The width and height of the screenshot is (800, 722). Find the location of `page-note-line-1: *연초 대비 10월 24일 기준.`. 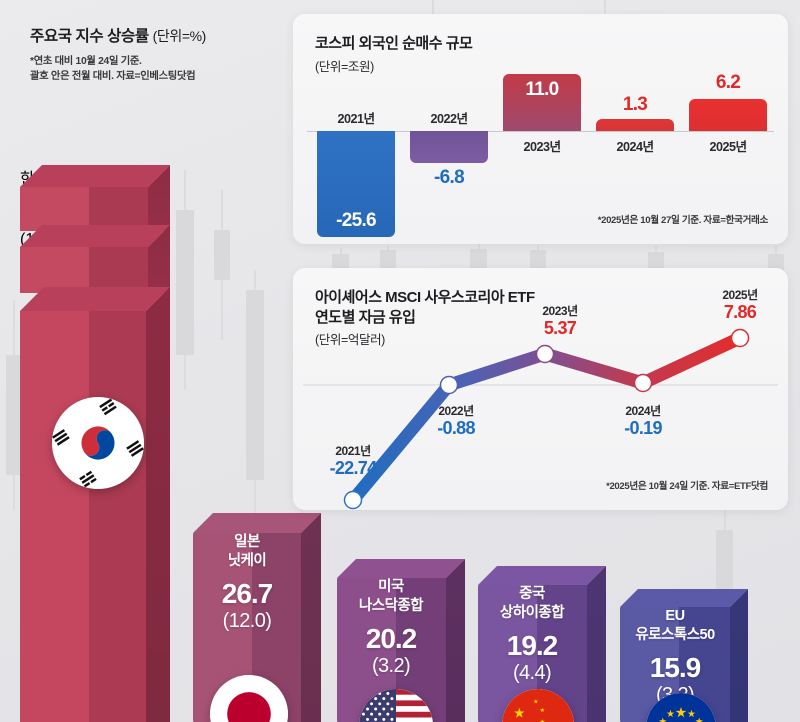

page-note-line-1: *연초 대비 10월 24일 기준. is located at coordinates (86, 61).